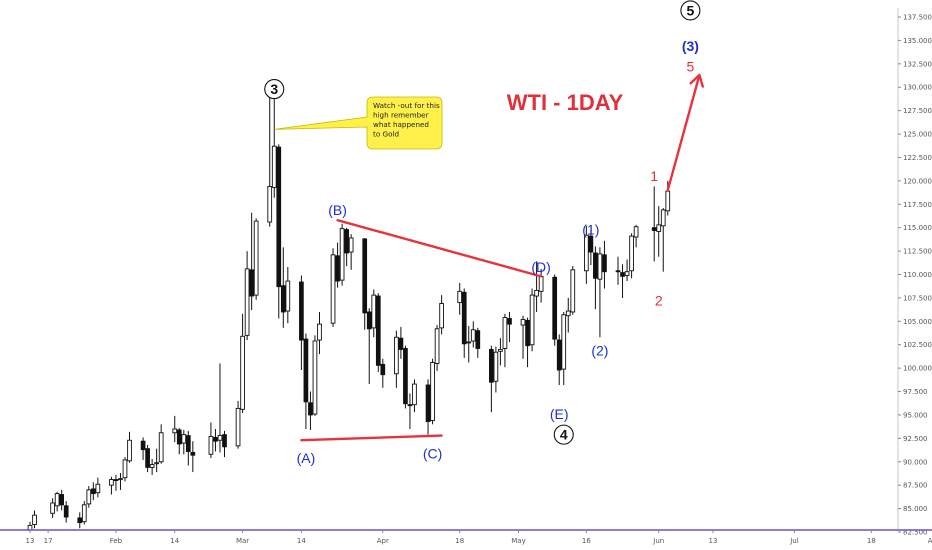 This screenshot has height=550, width=932. I want to click on x-tick-label: May, so click(518, 541).